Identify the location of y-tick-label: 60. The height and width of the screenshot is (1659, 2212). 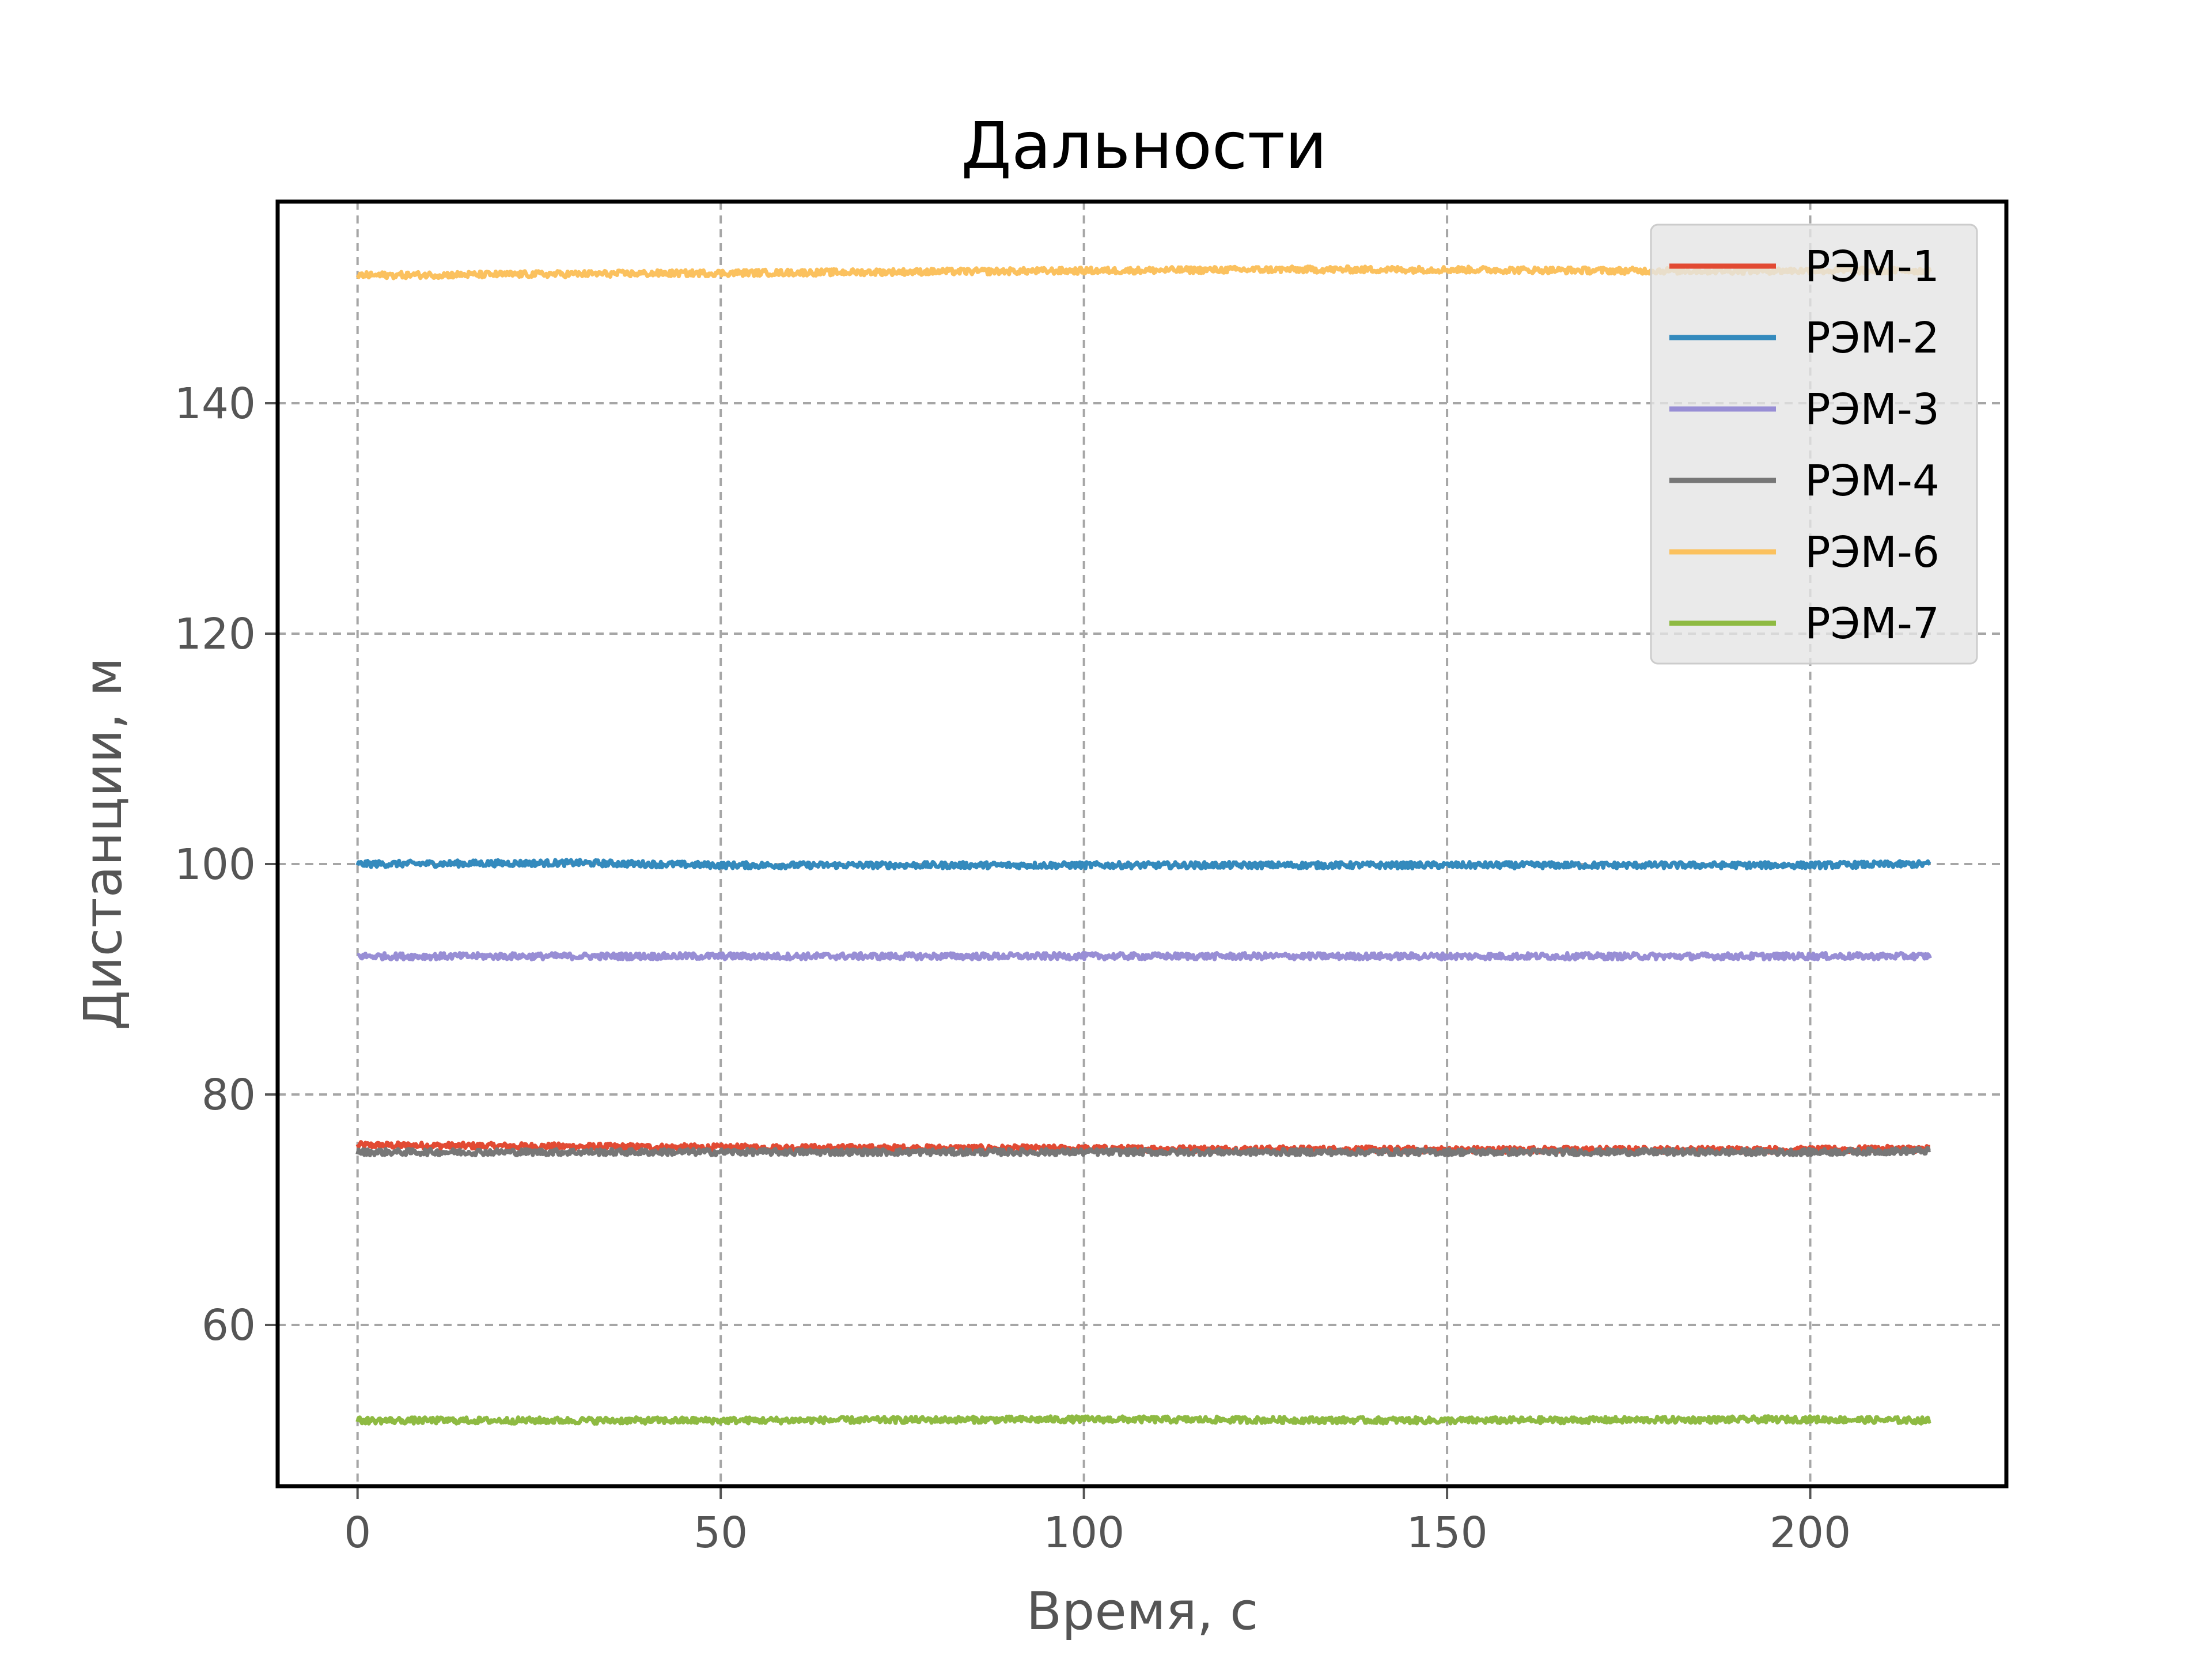
(229, 1325).